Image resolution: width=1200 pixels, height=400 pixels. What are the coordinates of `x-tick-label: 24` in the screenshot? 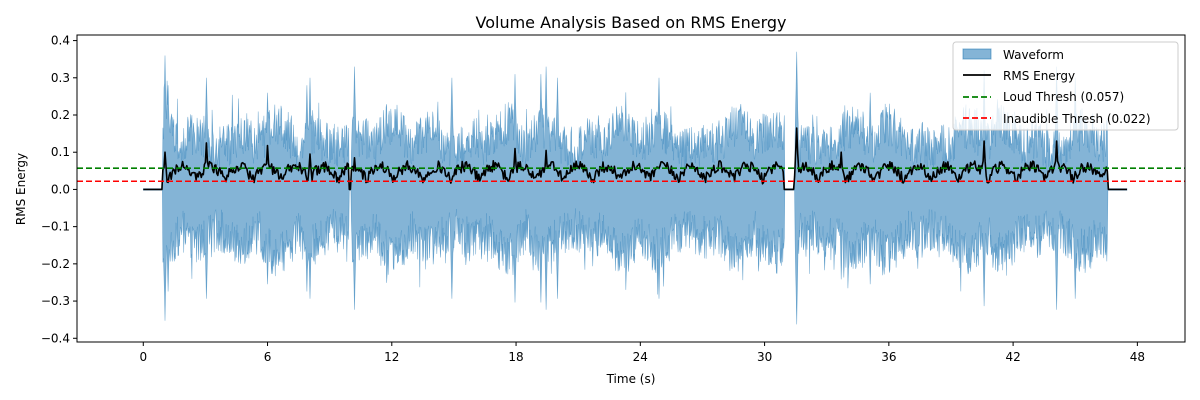 It's located at (640, 357).